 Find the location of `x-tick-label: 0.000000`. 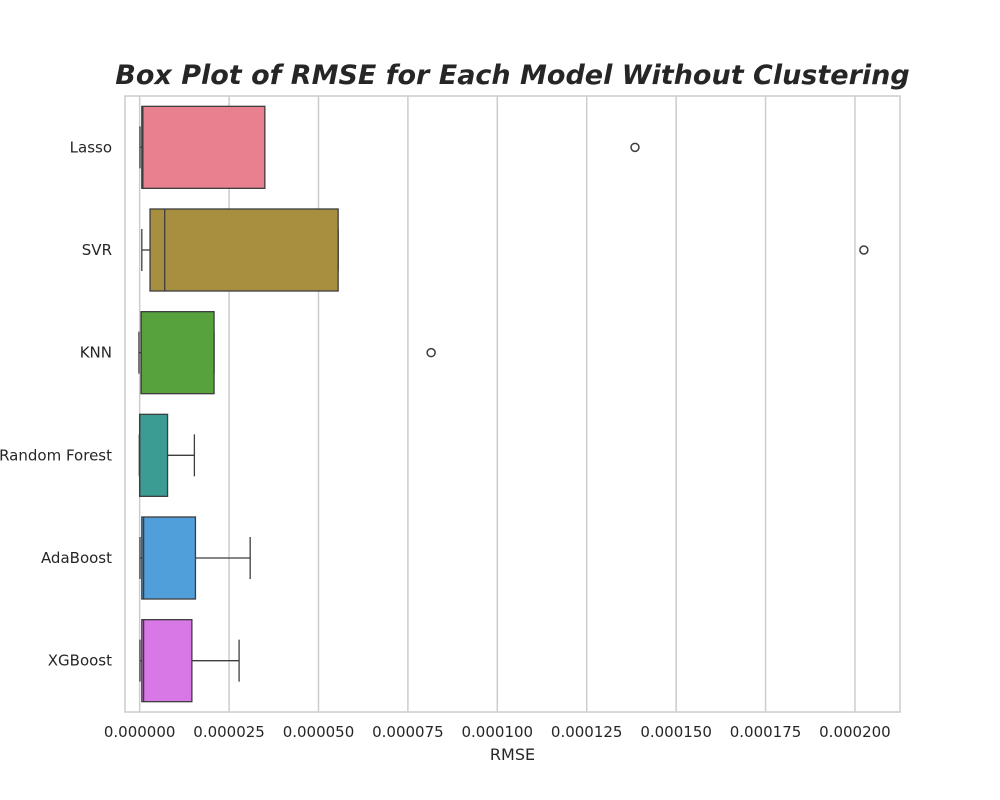

x-tick-label: 0.000000 is located at coordinates (140, 732).